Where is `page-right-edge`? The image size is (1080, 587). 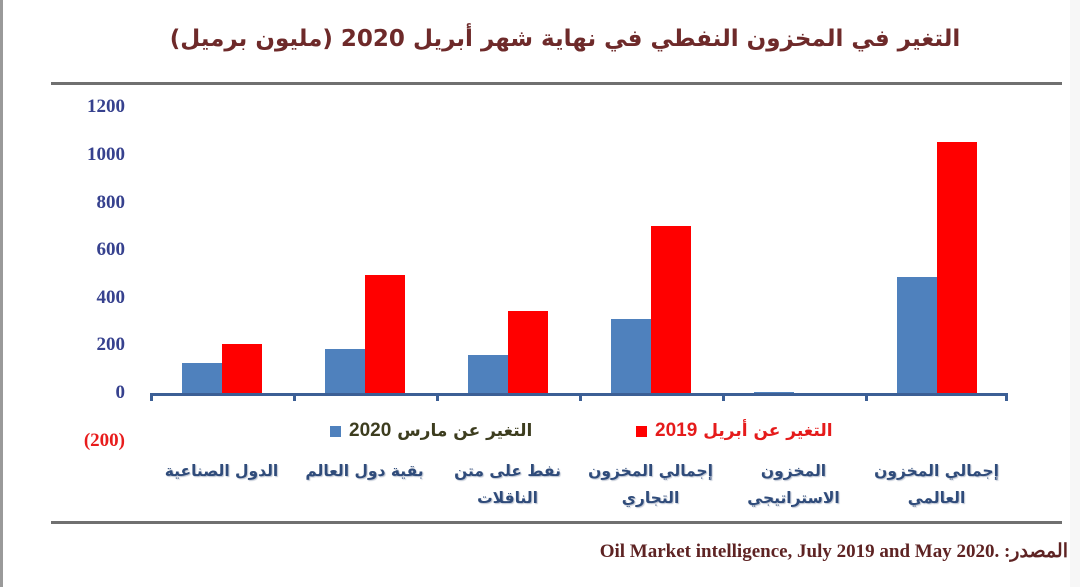
page-right-edge is located at coordinates (1075, 293).